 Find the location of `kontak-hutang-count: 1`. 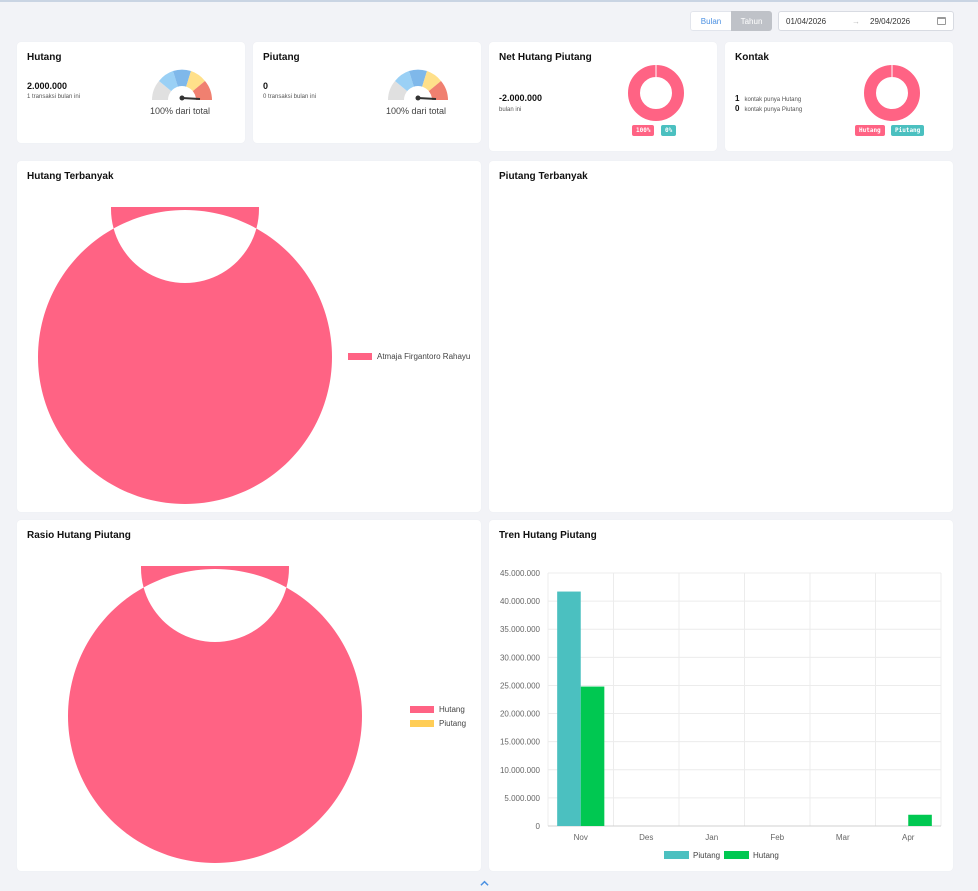

kontak-hutang-count: 1 is located at coordinates (737, 98).